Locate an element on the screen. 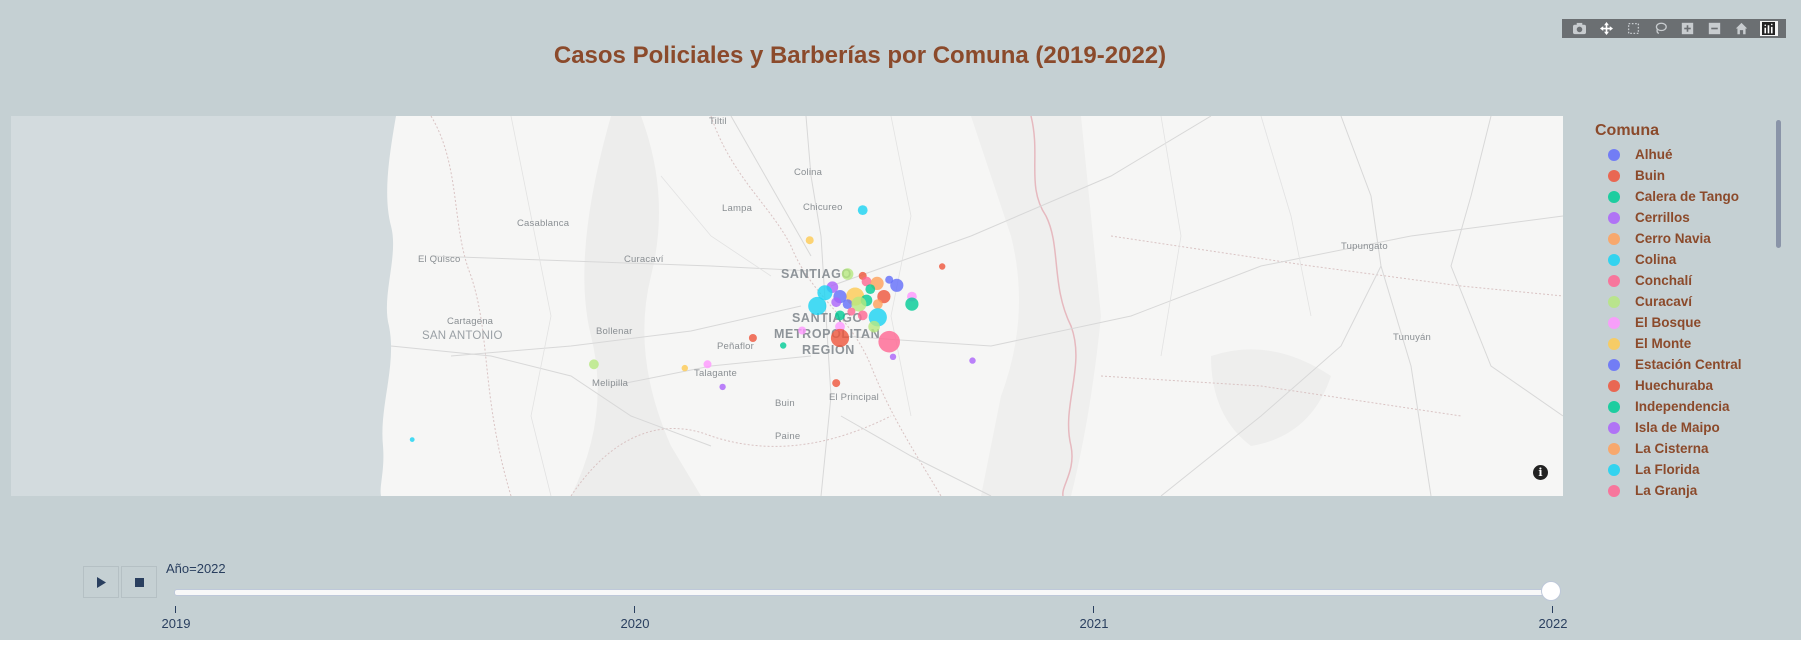  legend-label: Colina is located at coordinates (1656, 259).